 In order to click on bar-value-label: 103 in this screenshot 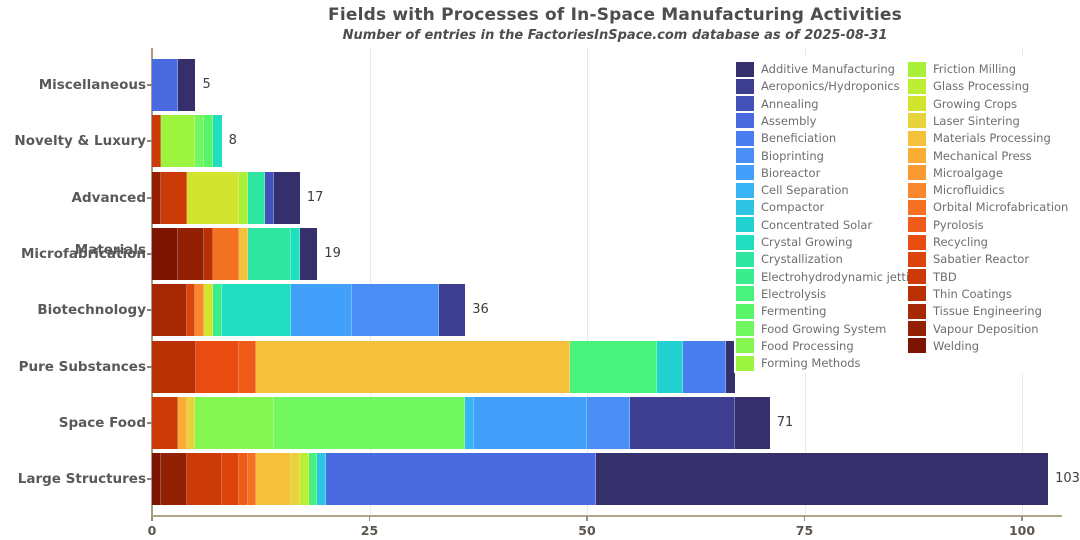, I will do `click(1067, 479)`.